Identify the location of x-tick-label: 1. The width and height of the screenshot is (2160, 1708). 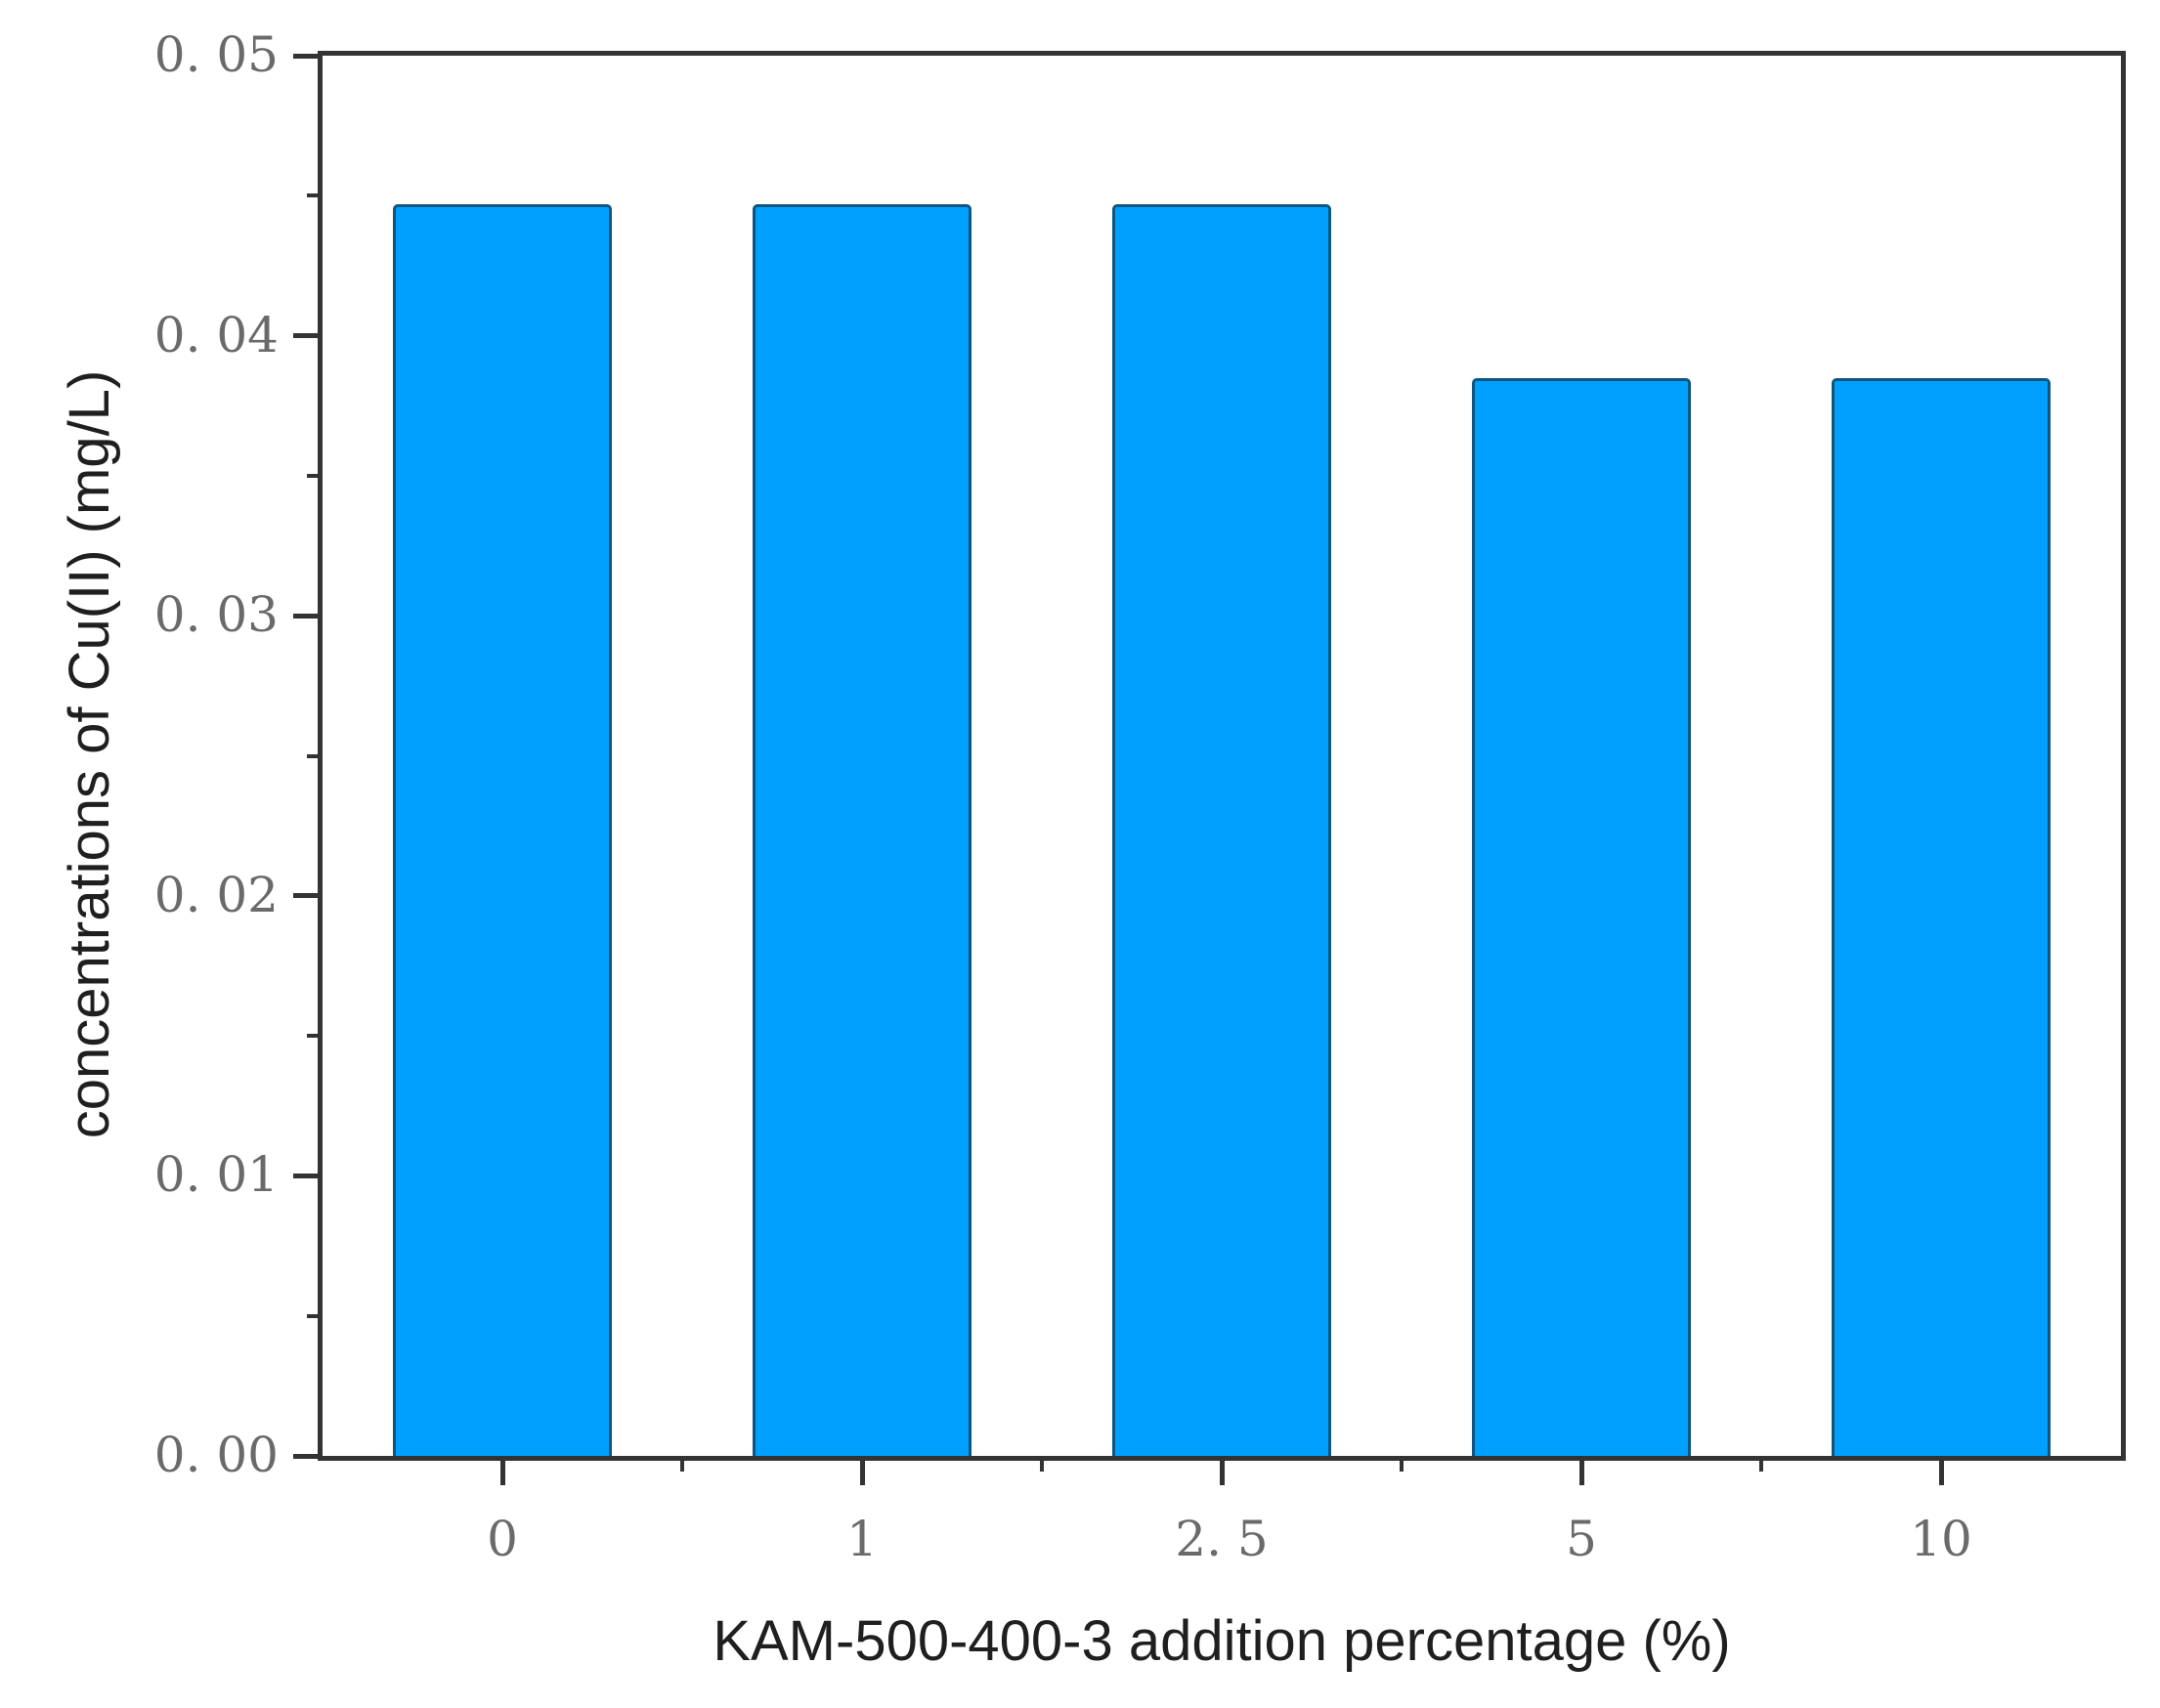
(862, 1539).